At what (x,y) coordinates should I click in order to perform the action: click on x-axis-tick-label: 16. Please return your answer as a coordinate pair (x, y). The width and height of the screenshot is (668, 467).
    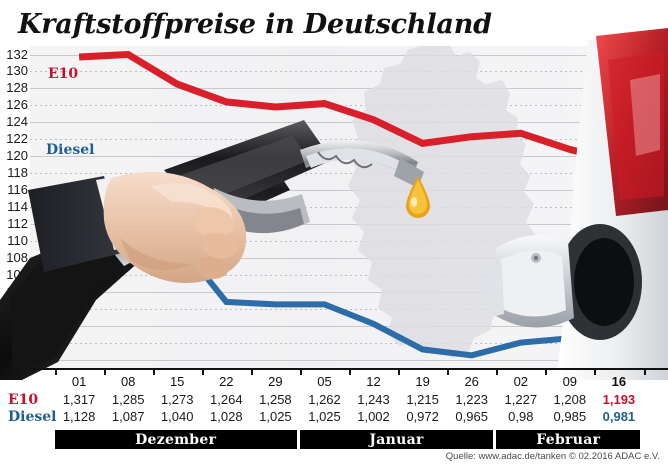
    Looking at the image, I should click on (619, 381).